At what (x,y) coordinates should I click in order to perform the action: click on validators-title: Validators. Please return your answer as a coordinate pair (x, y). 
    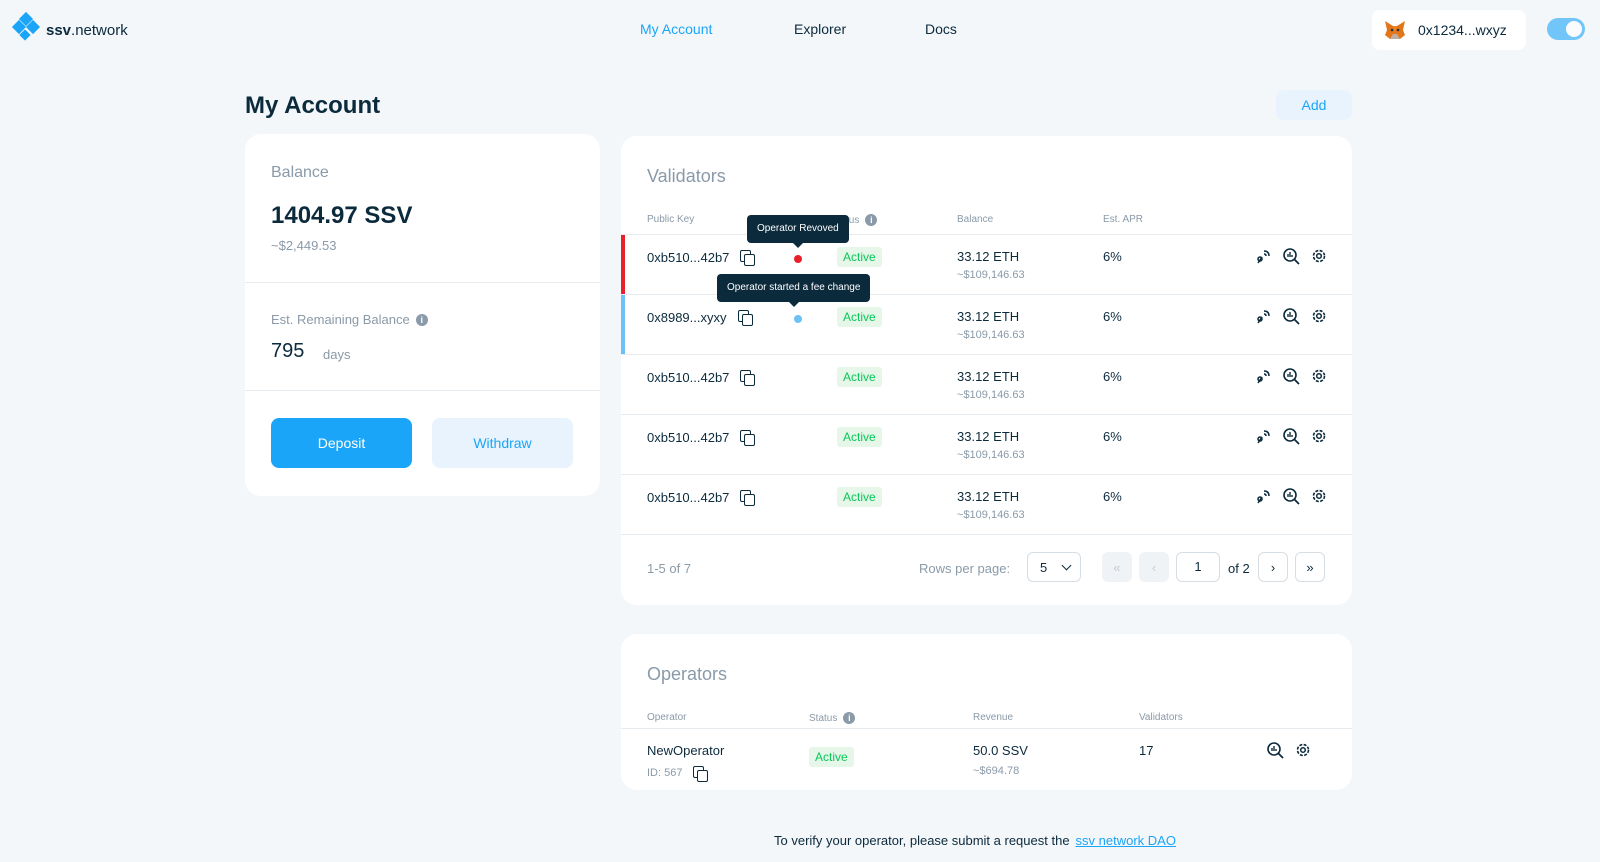
    Looking at the image, I should click on (686, 176).